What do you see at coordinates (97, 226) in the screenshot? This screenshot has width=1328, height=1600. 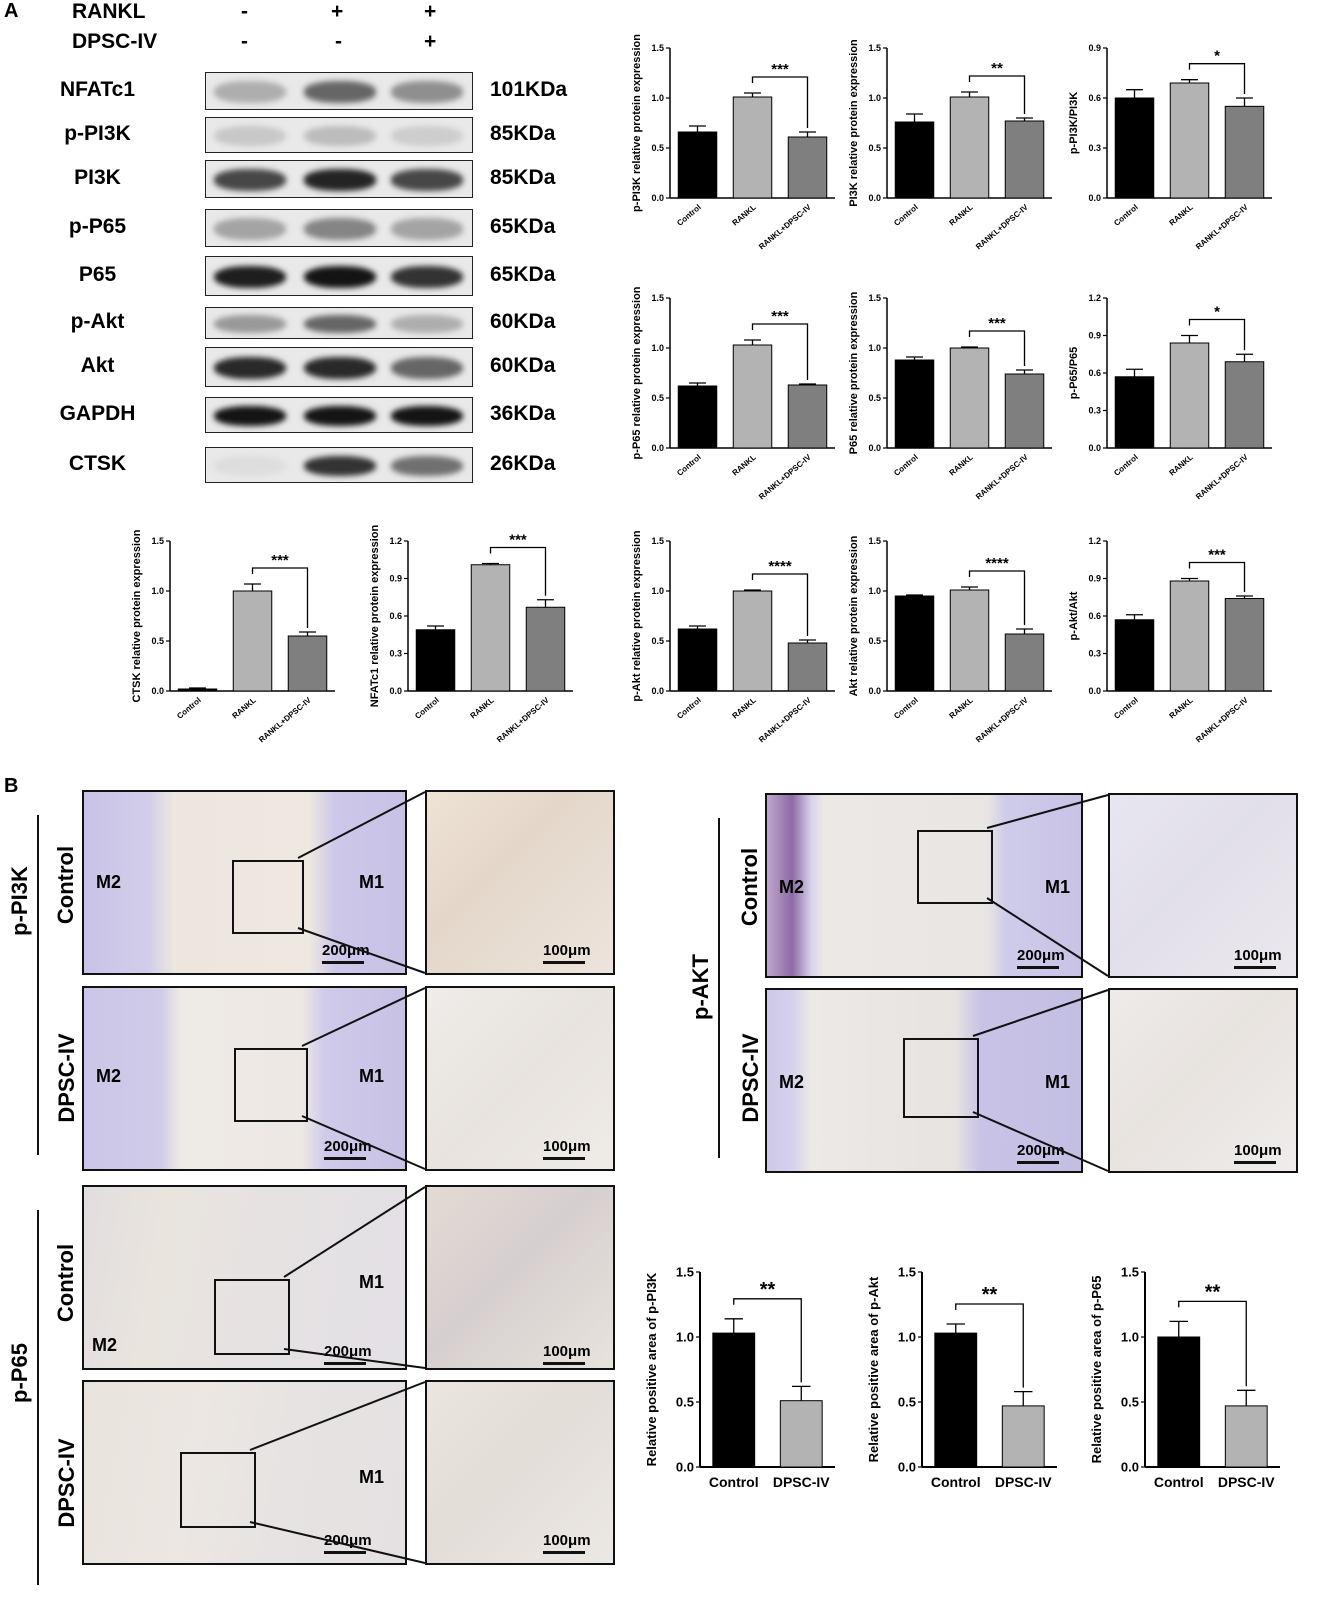 I see `blot-label: p-P65` at bounding box center [97, 226].